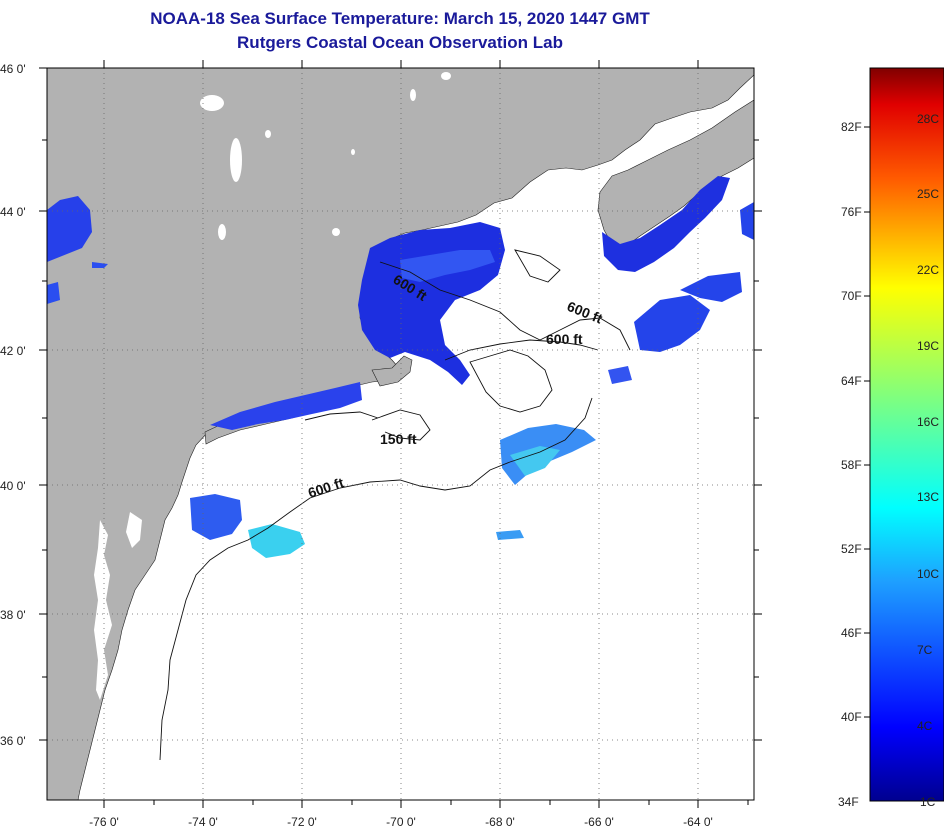  Describe the element at coordinates (13, 212) in the screenshot. I see `lat-label-44: 44 0'` at that location.